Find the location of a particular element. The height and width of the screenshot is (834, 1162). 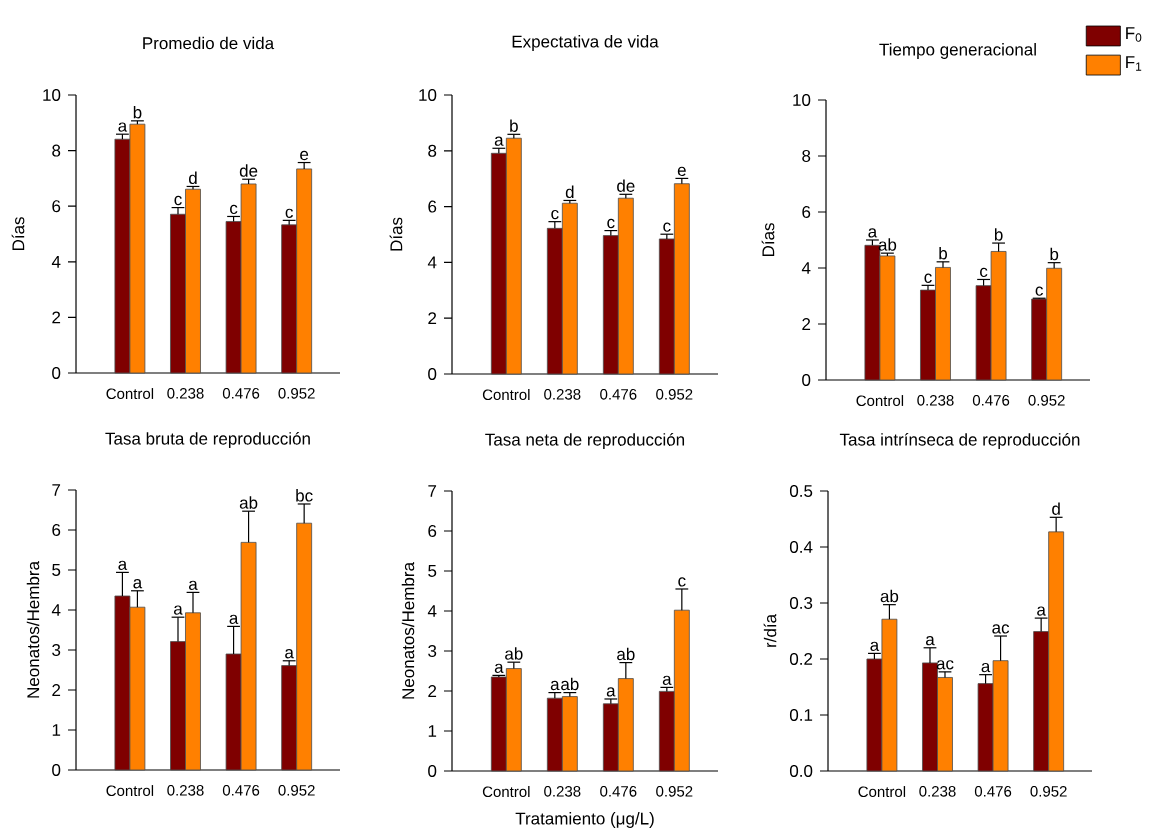

y-tick-label: 0.1 is located at coordinates (801, 714).